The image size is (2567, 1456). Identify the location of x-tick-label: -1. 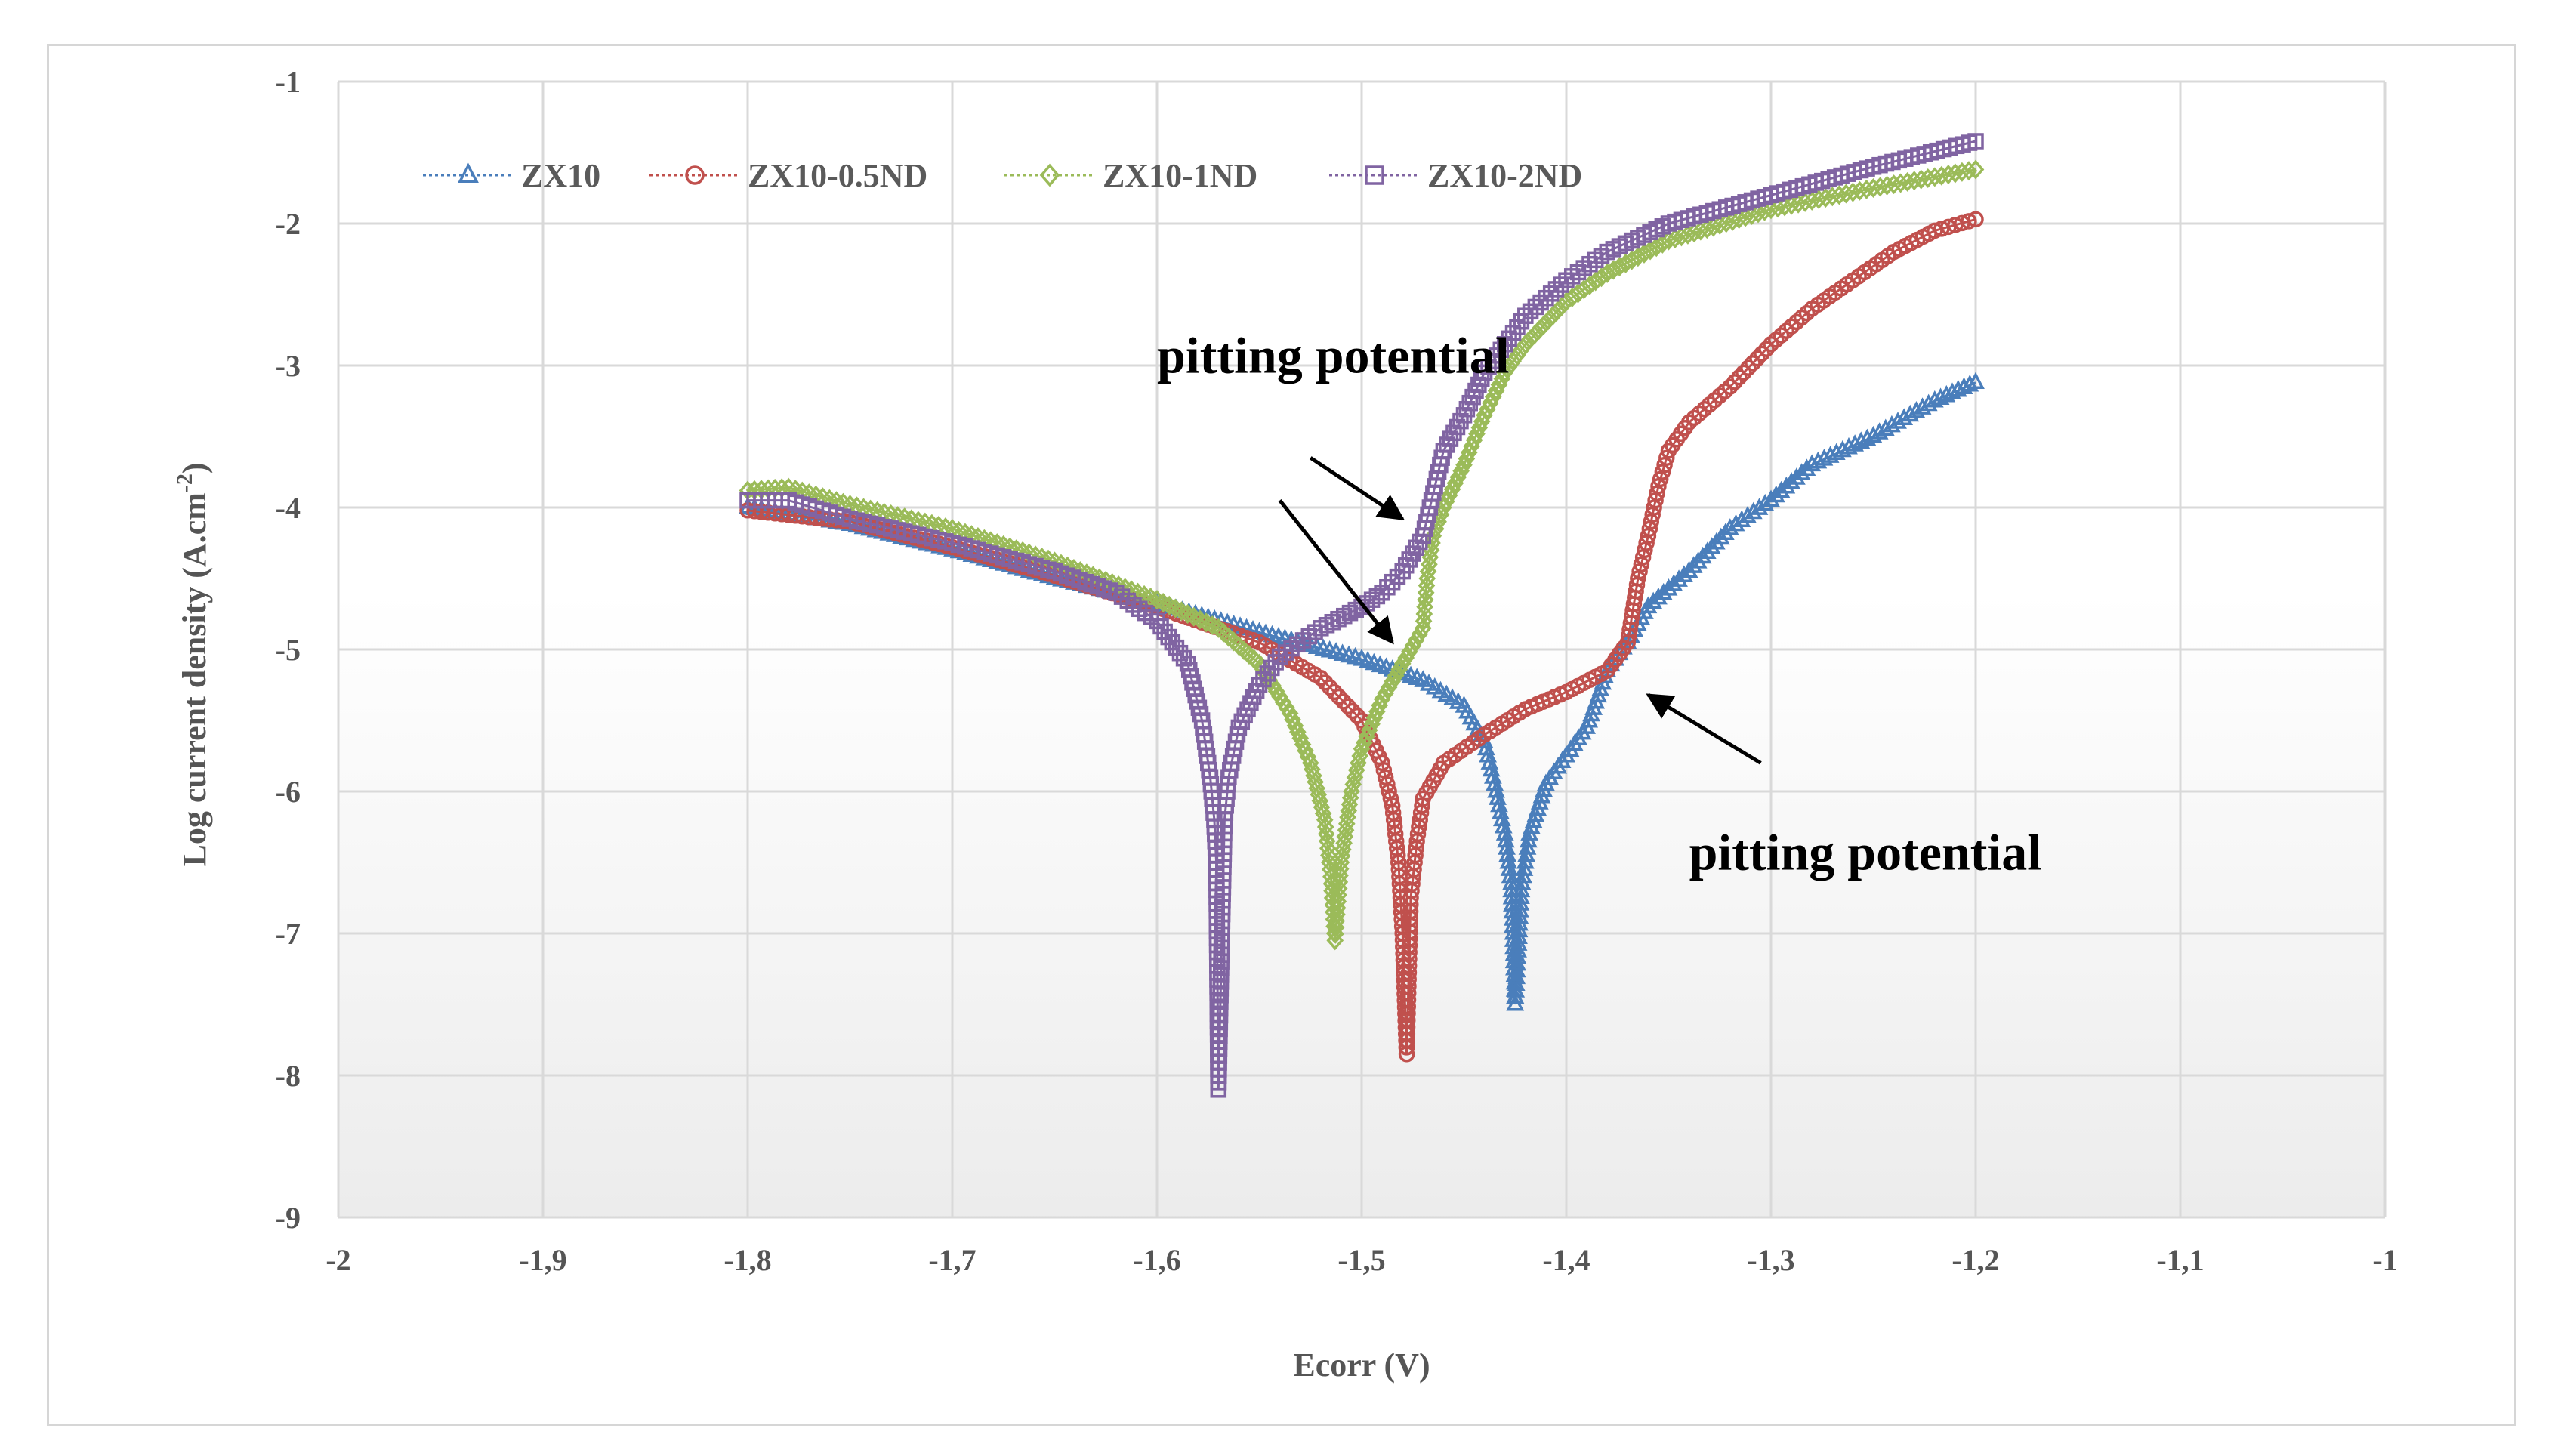
(2384, 1260).